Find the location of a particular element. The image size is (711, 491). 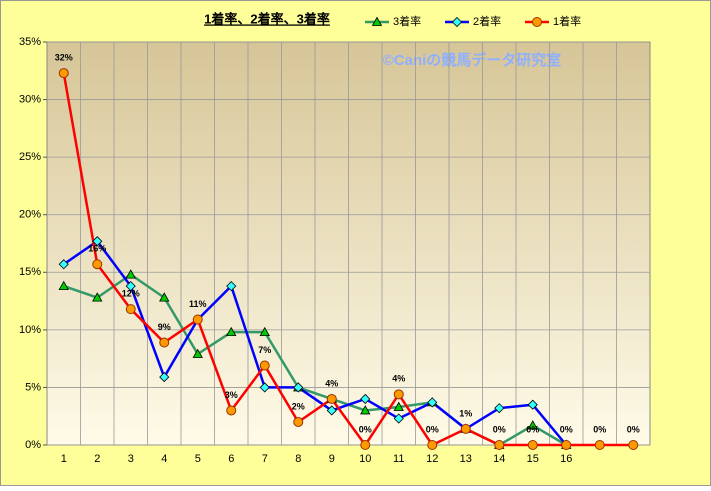

data-label: 1% is located at coordinates (465, 413).